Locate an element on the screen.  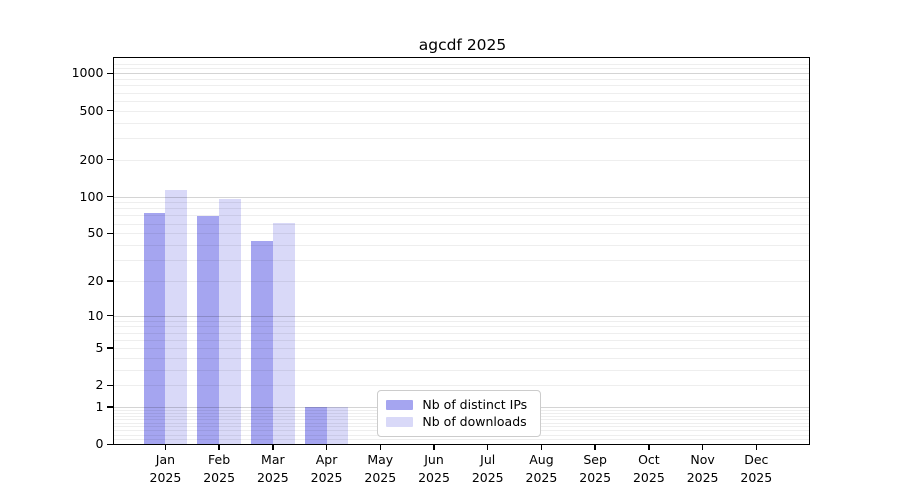
y-tick-label: 50 is located at coordinates (95, 233).